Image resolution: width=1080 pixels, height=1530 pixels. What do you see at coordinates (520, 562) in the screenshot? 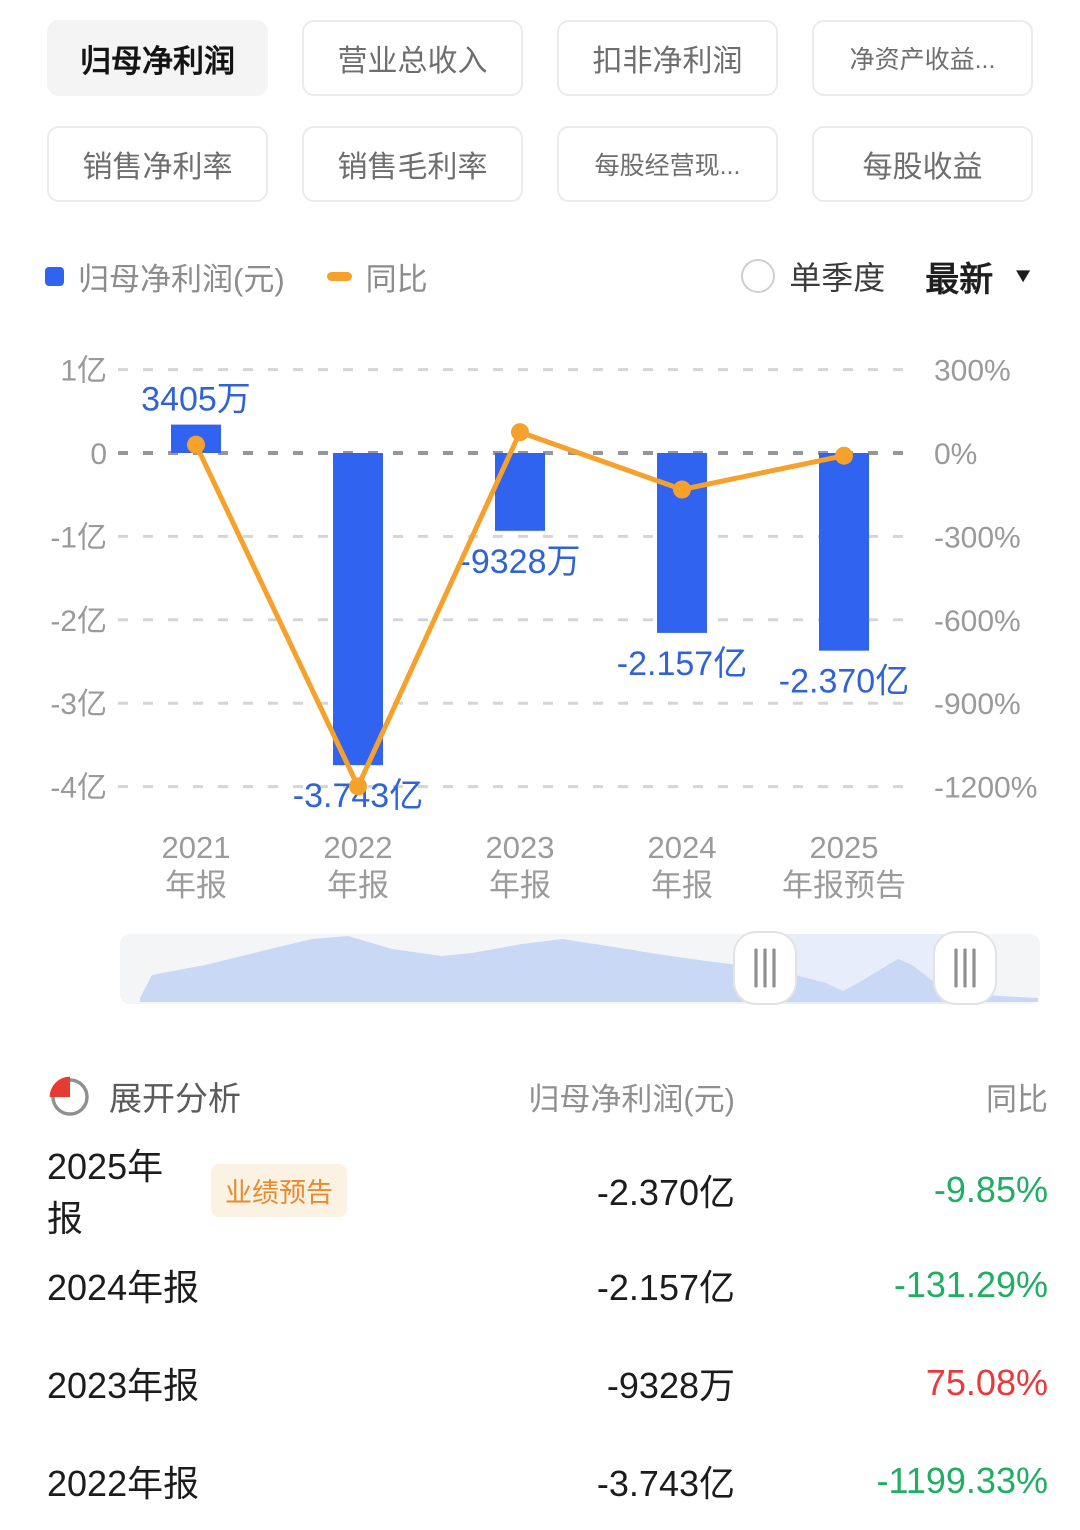
I see `svg-text: -9328万` at bounding box center [520, 562].